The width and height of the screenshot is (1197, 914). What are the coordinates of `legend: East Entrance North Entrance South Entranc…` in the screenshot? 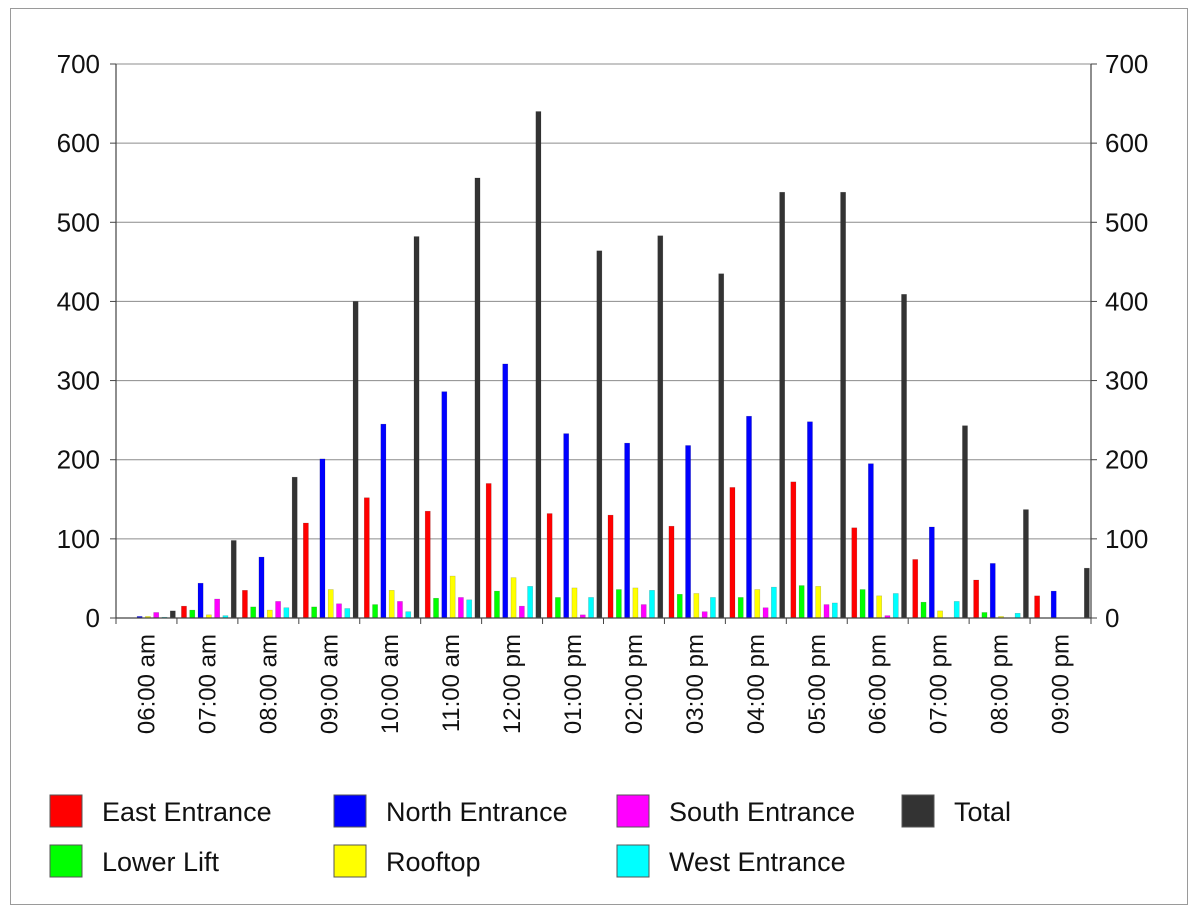 It's located at (530, 836).